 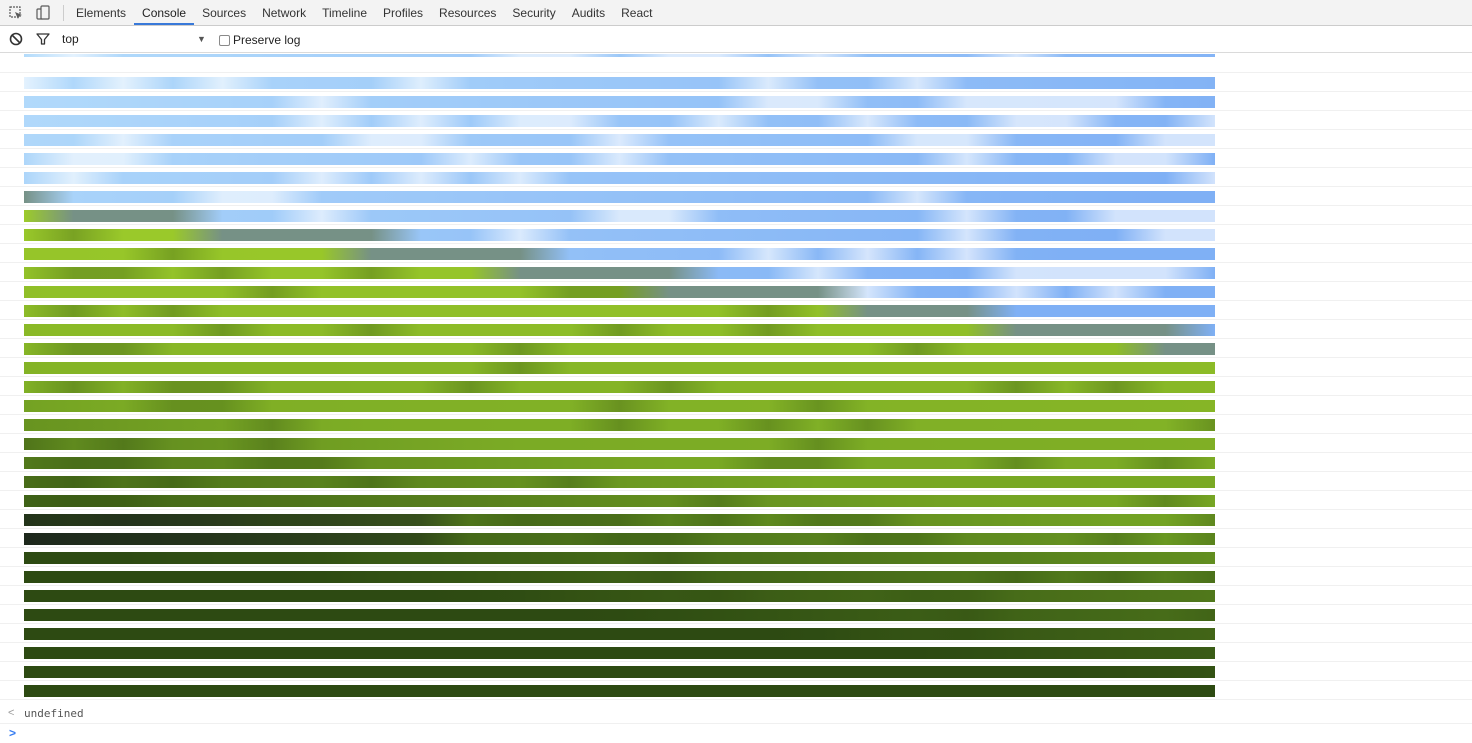 I want to click on tab-sources: Sources, so click(x=224, y=13).